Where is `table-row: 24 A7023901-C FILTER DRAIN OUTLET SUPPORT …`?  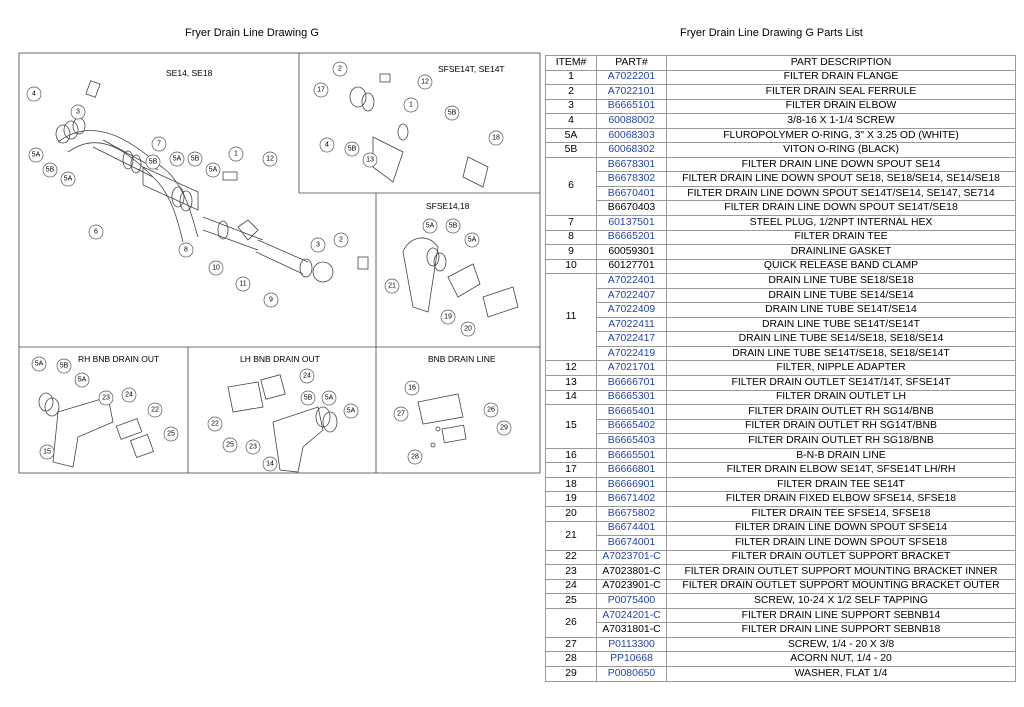 table-row: 24 A7023901-C FILTER DRAIN OUTLET SUPPORT … is located at coordinates (780, 586).